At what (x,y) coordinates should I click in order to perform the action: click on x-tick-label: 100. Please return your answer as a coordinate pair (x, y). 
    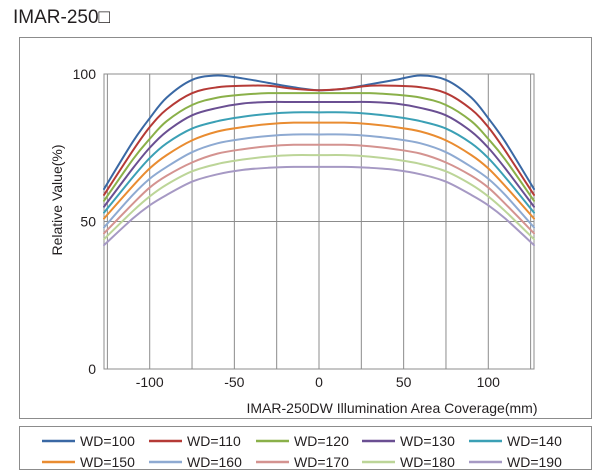
    Looking at the image, I should click on (489, 382).